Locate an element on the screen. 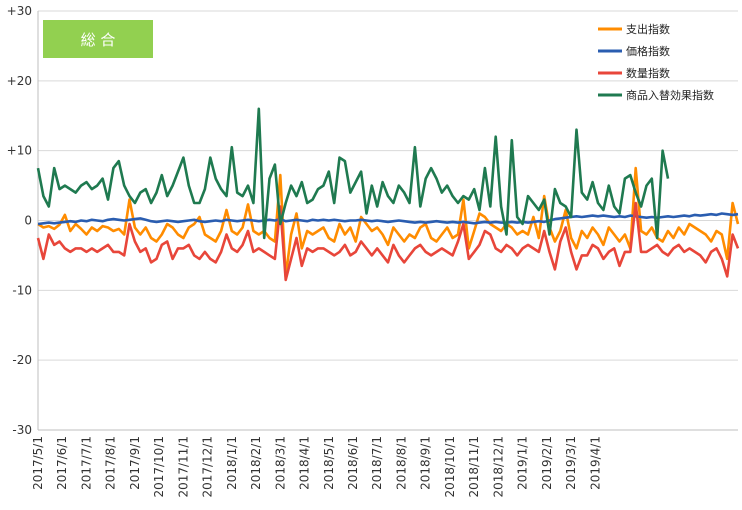  x-tick-label: 2018/11/1 is located at coordinates (474, 467).